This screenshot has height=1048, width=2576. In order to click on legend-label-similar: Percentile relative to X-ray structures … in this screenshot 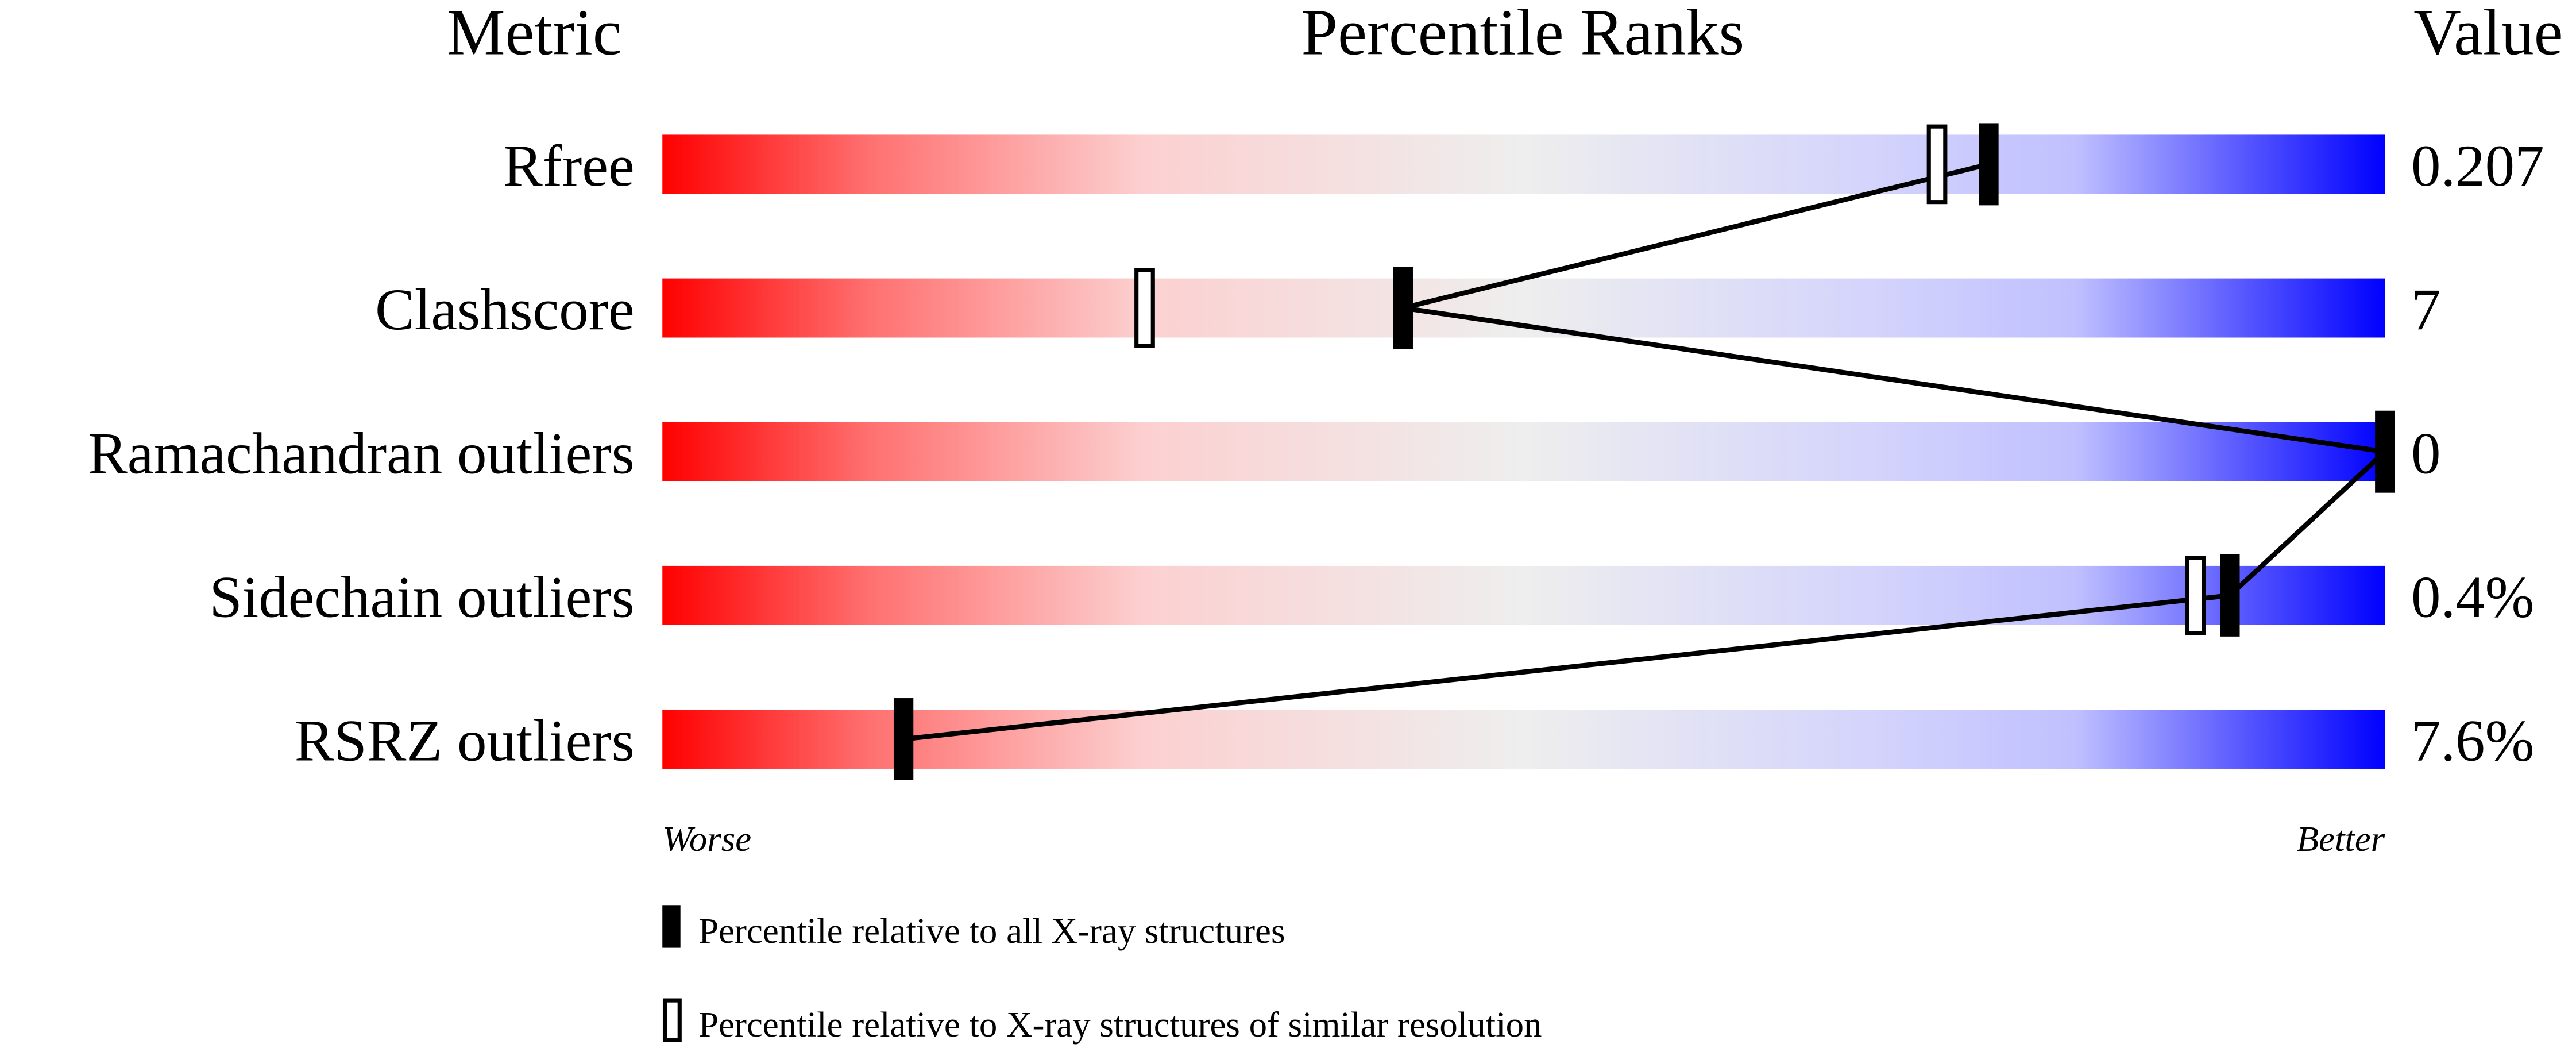, I will do `click(1120, 1024)`.